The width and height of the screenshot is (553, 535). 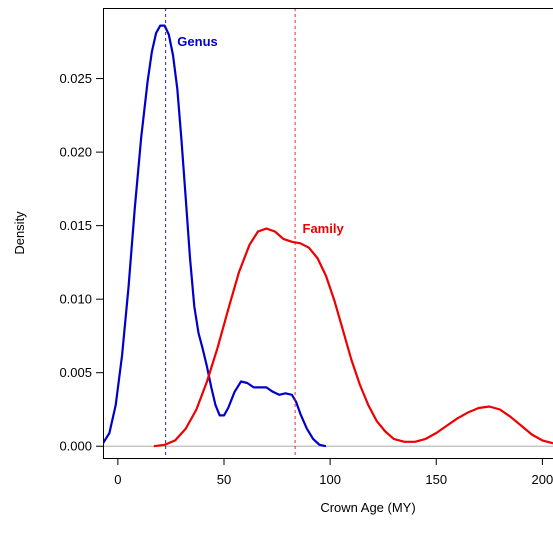 What do you see at coordinates (542, 479) in the screenshot?
I see `x-tick-label: 200` at bounding box center [542, 479].